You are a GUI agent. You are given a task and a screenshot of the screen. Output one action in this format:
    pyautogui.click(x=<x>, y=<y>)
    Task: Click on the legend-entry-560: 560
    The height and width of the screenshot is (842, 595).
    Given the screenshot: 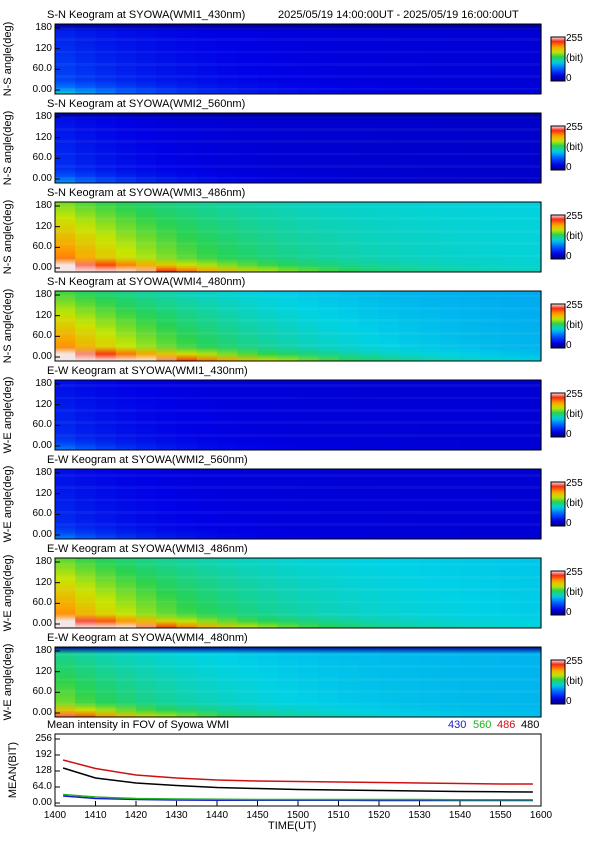 What is the action you would take?
    pyautogui.click(x=482, y=725)
    